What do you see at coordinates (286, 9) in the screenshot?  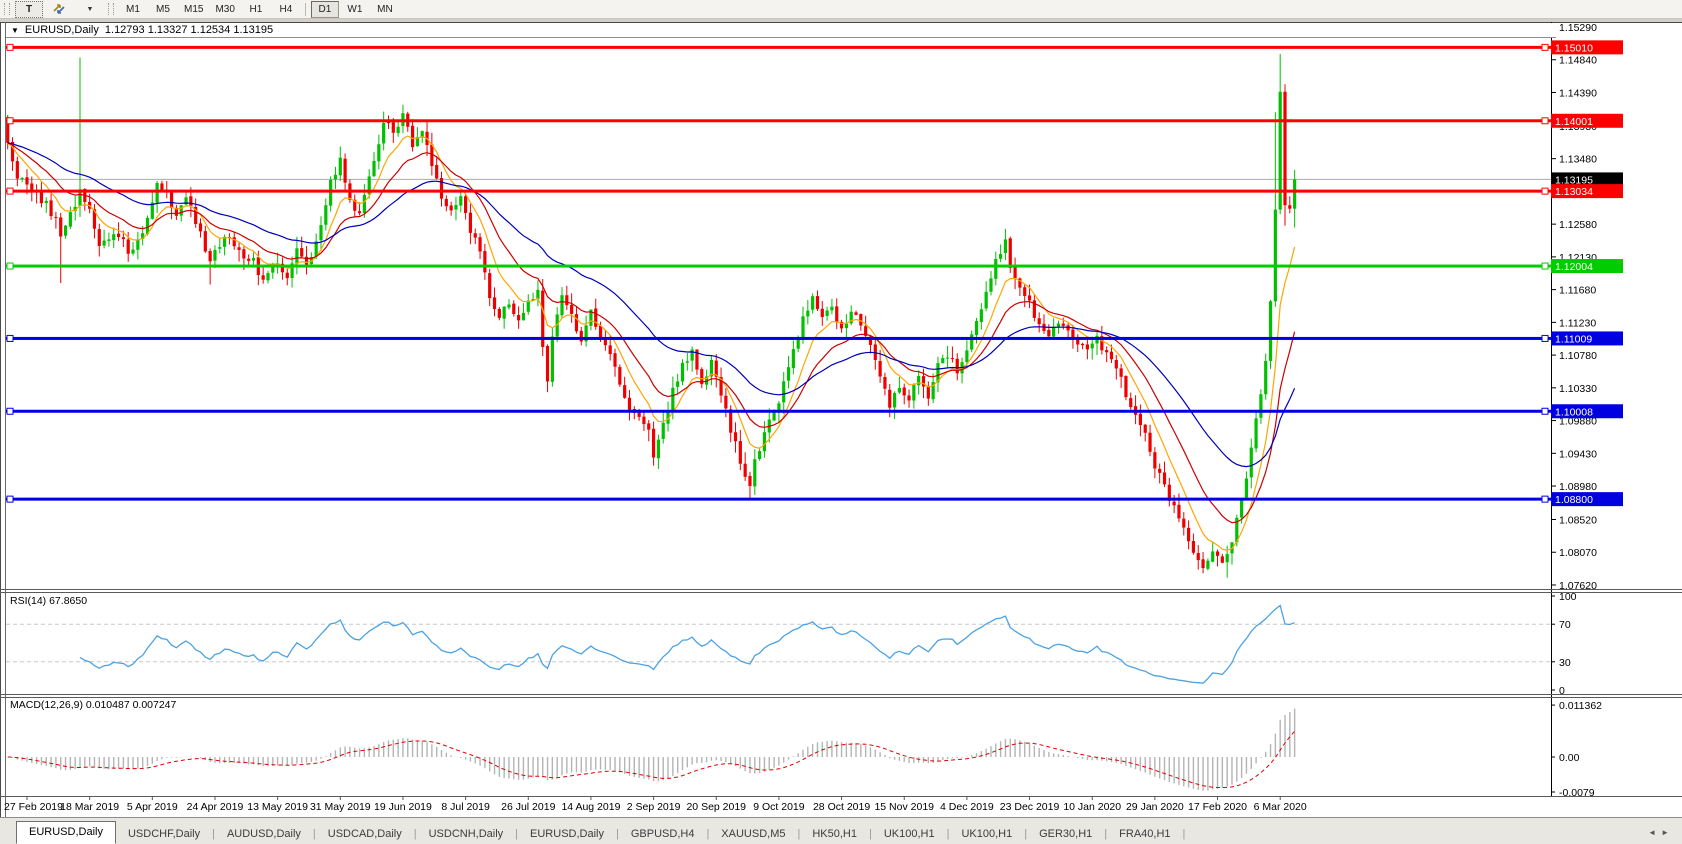 I see `timeframe-button-h4: H4` at bounding box center [286, 9].